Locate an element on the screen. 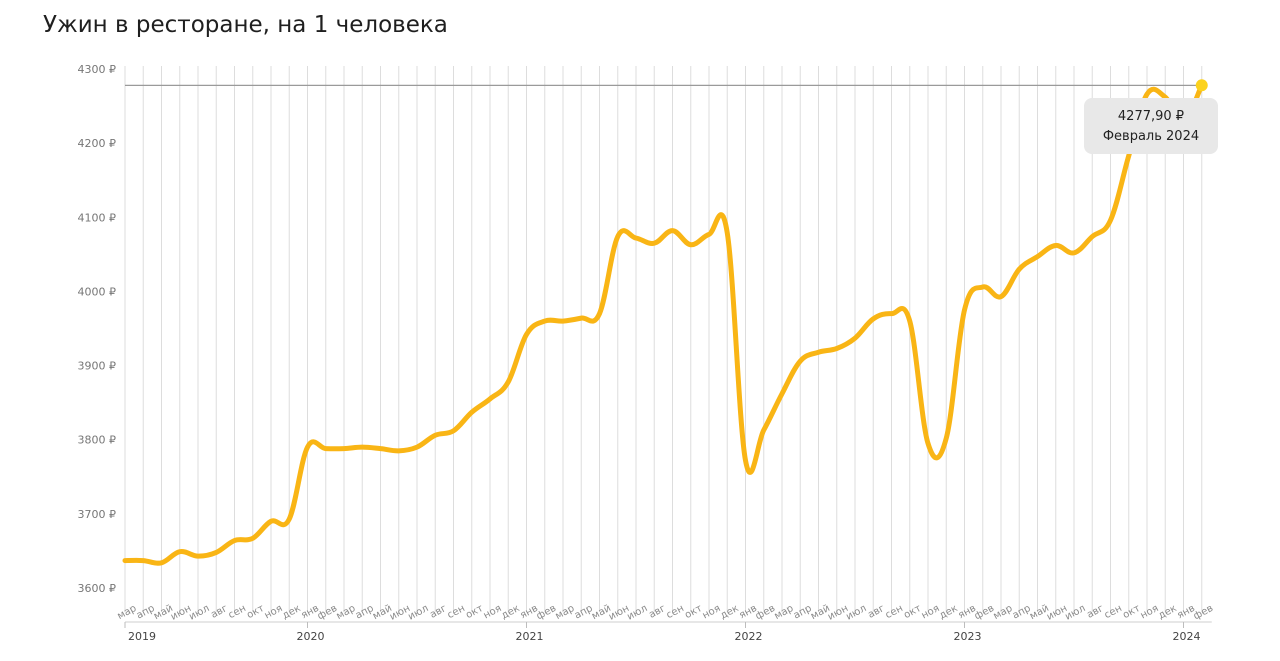  year-label: 2021 is located at coordinates (530, 636).